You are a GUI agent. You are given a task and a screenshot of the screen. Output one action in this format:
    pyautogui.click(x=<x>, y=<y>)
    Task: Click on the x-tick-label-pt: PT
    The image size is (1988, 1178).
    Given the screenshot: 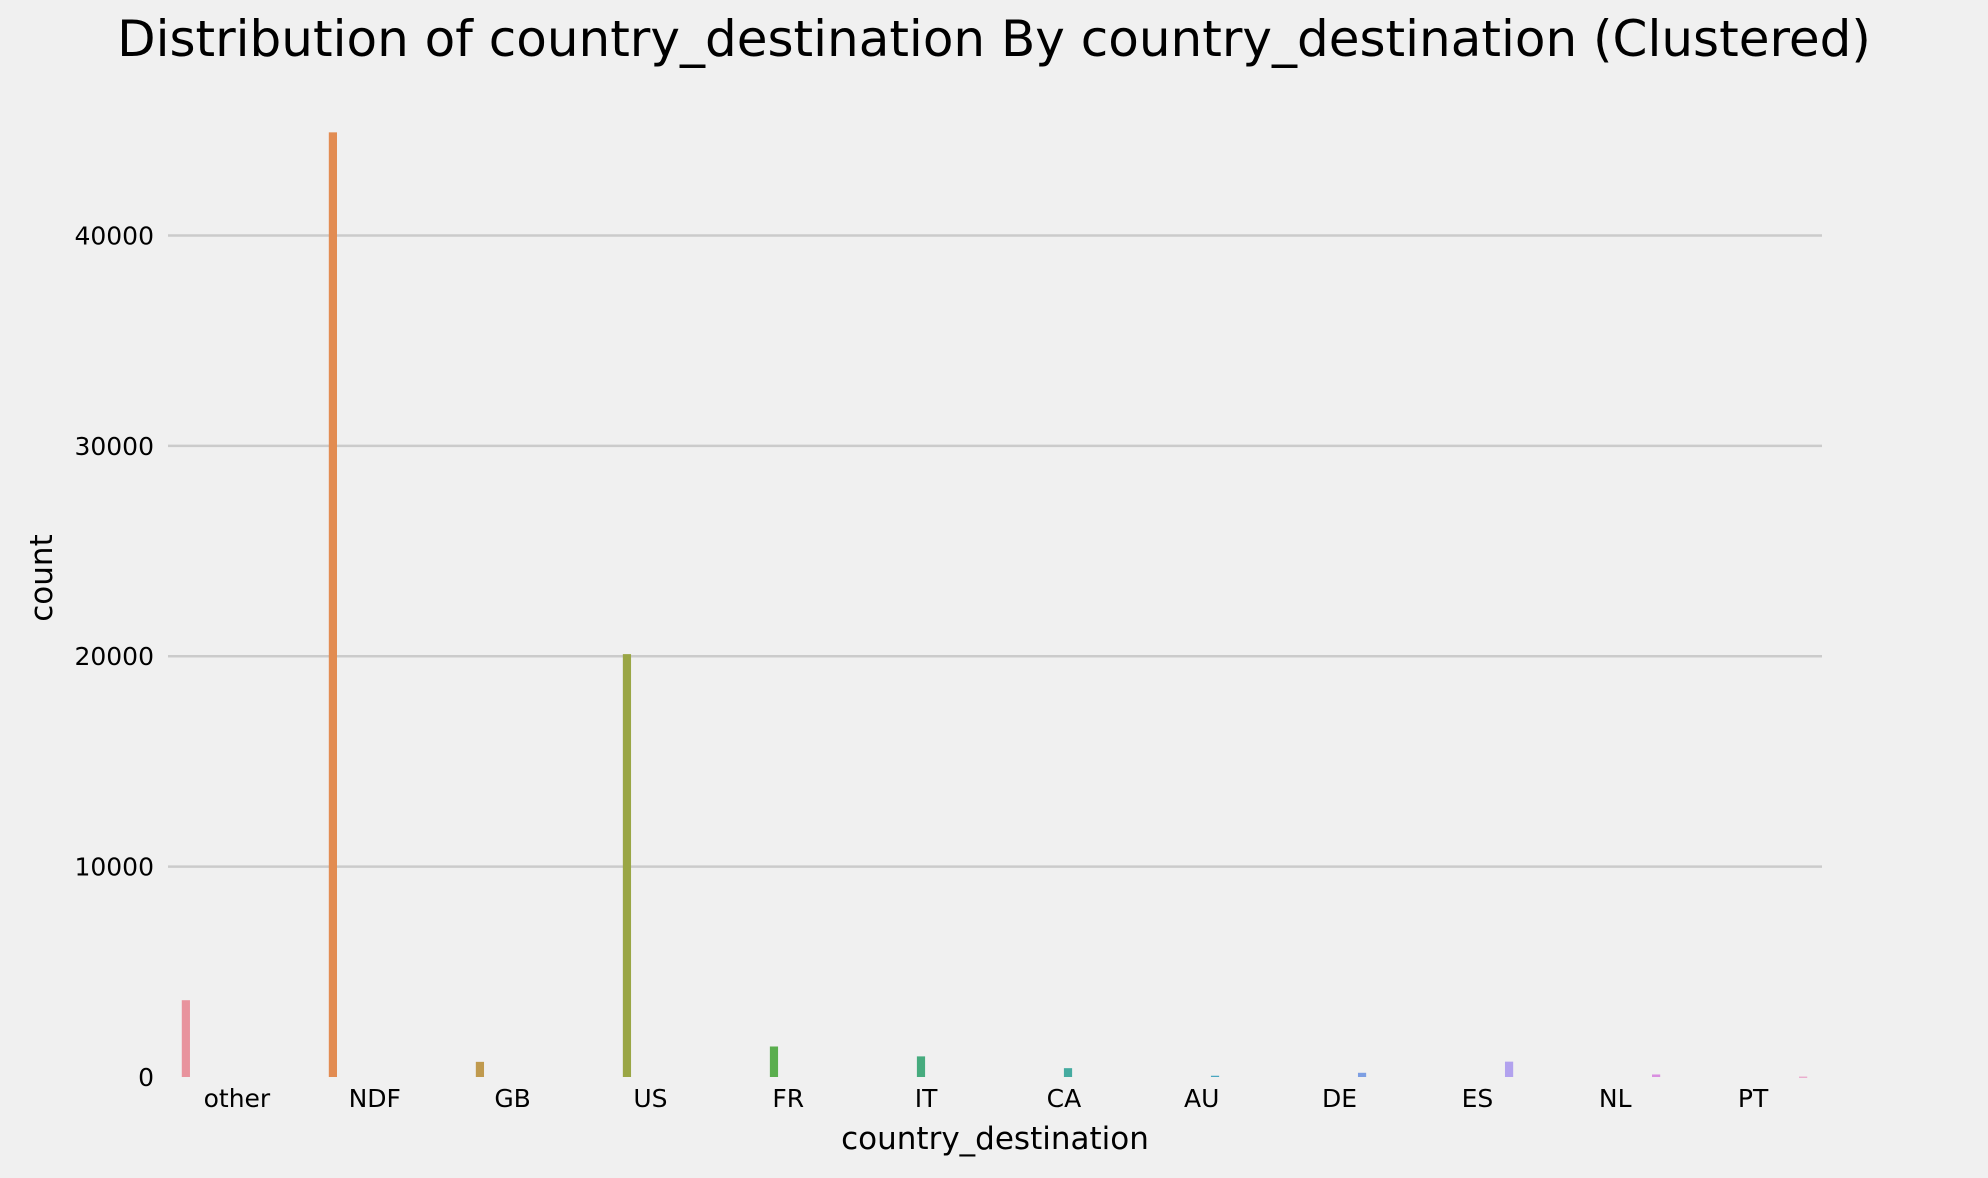 What is the action you would take?
    pyautogui.click(x=1753, y=1098)
    